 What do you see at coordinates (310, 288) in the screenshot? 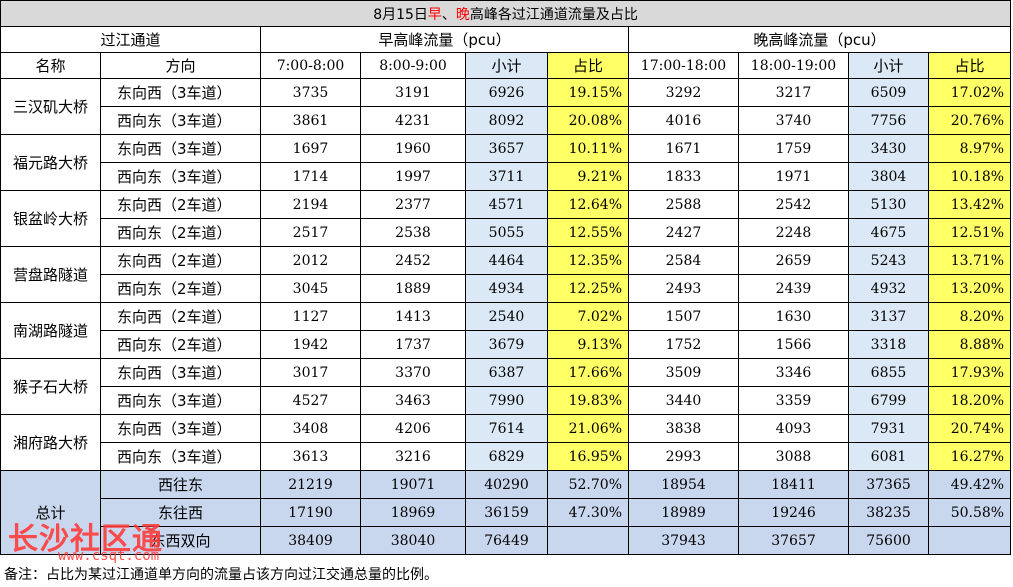
I see `value-cell: 3045` at bounding box center [310, 288].